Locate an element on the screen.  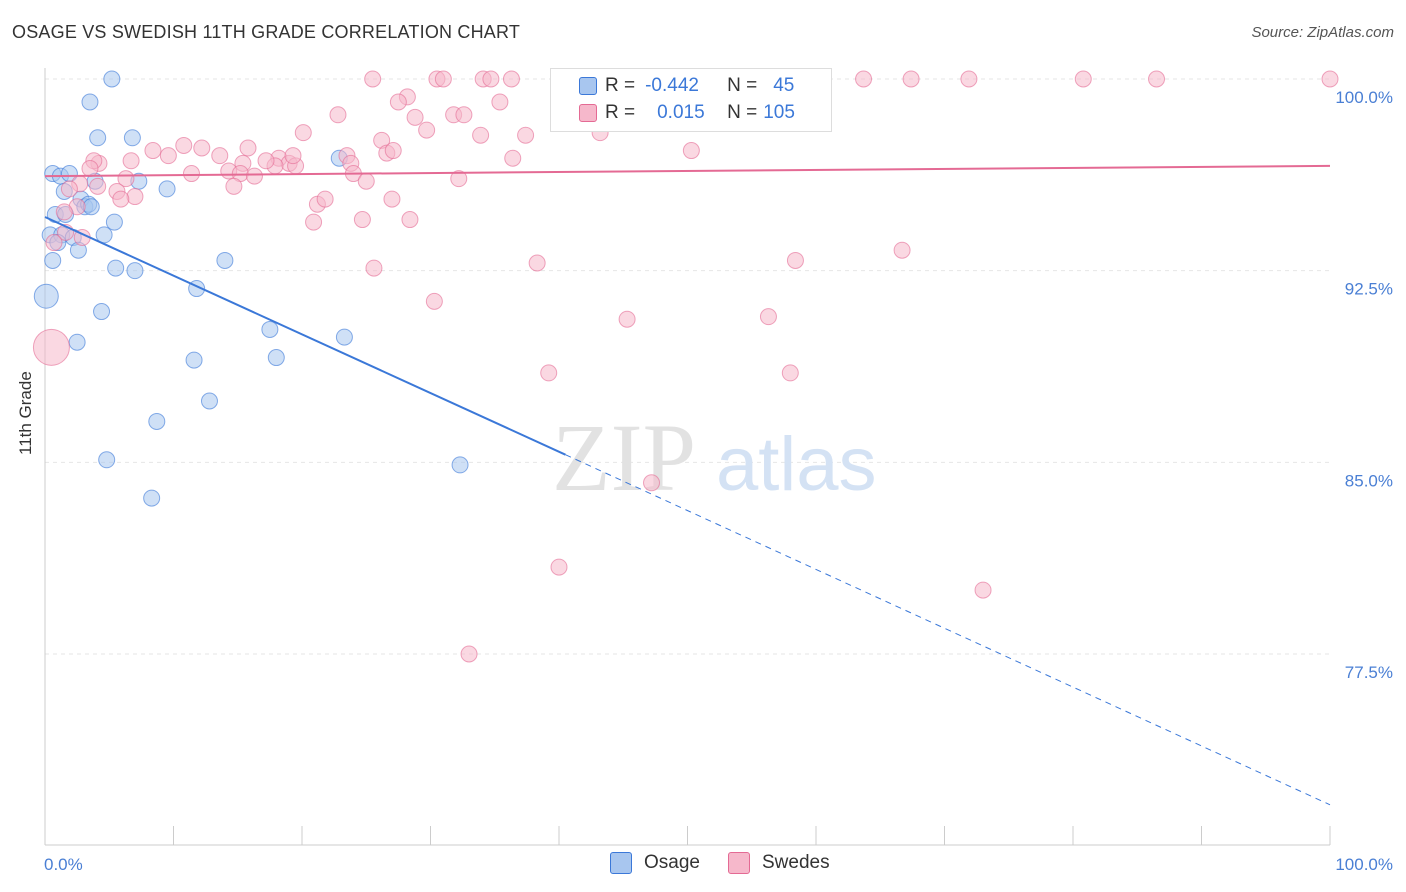
legend-r-value: -0.442 is located at coordinates (672, 85).